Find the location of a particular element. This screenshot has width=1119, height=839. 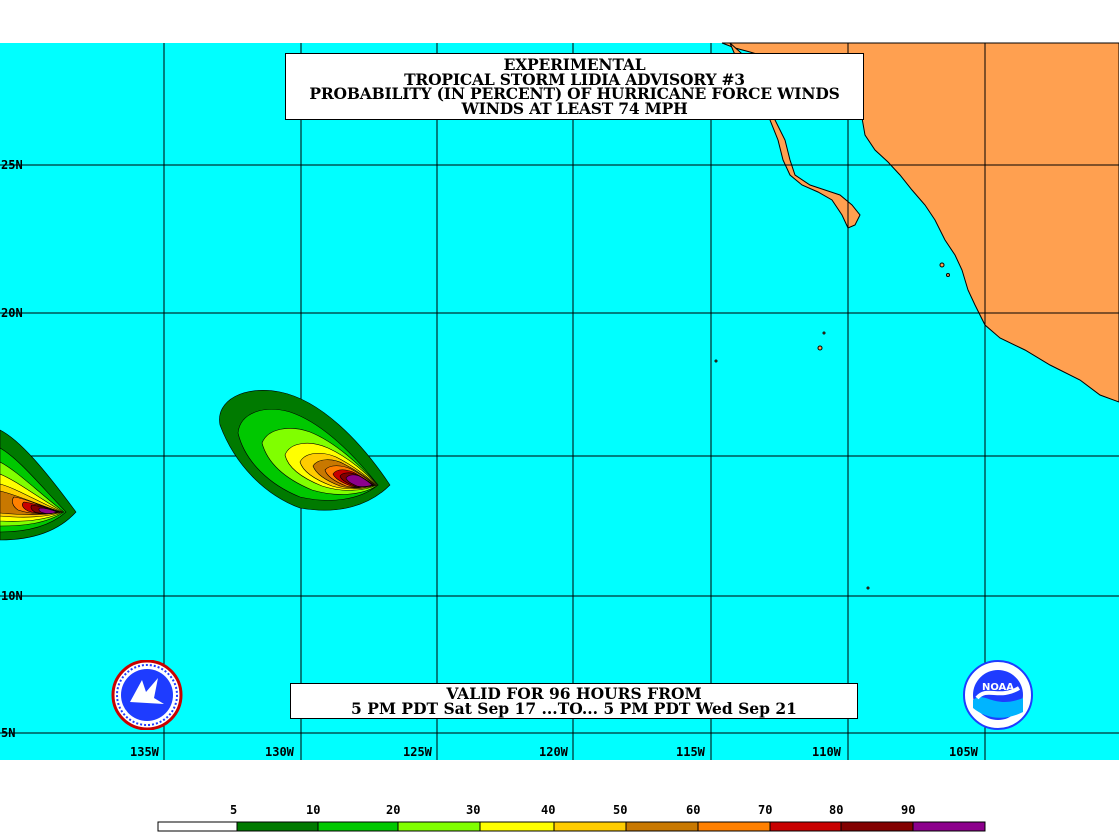

valid-line-1: VALID FOR 96 HOURS FROM is located at coordinates (574, 693).